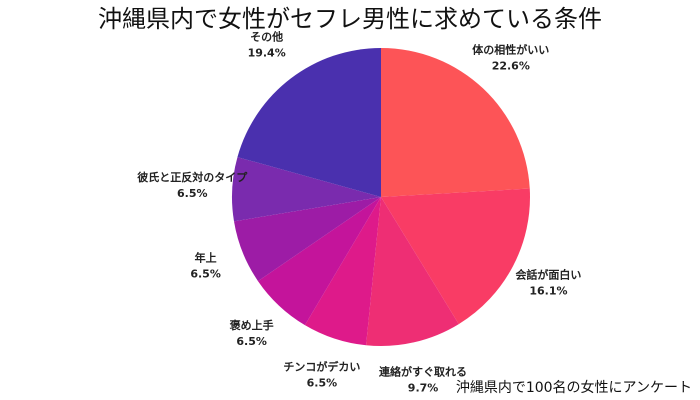  Describe the element at coordinates (511, 66) in the screenshot. I see `slice-value-label: 22.6%` at that location.